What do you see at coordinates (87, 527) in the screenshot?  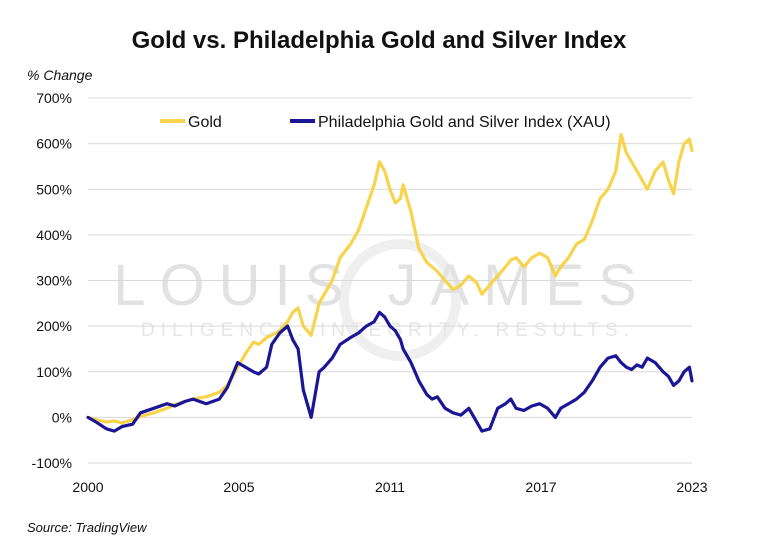 I see `source-note: Source: TradingView` at bounding box center [87, 527].